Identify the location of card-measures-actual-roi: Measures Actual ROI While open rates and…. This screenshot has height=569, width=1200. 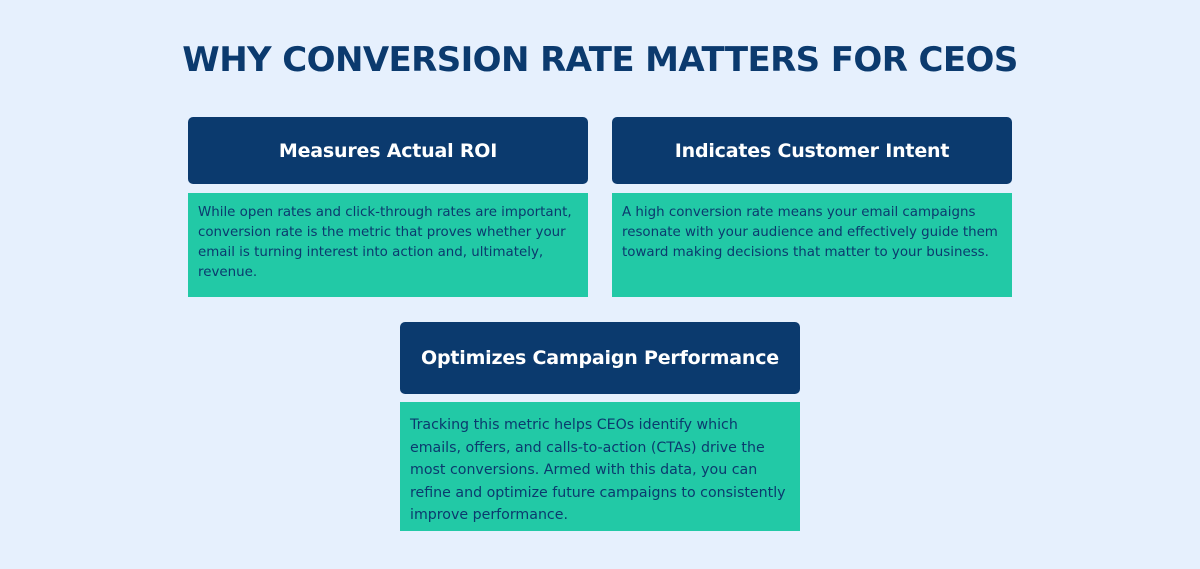
(388, 207).